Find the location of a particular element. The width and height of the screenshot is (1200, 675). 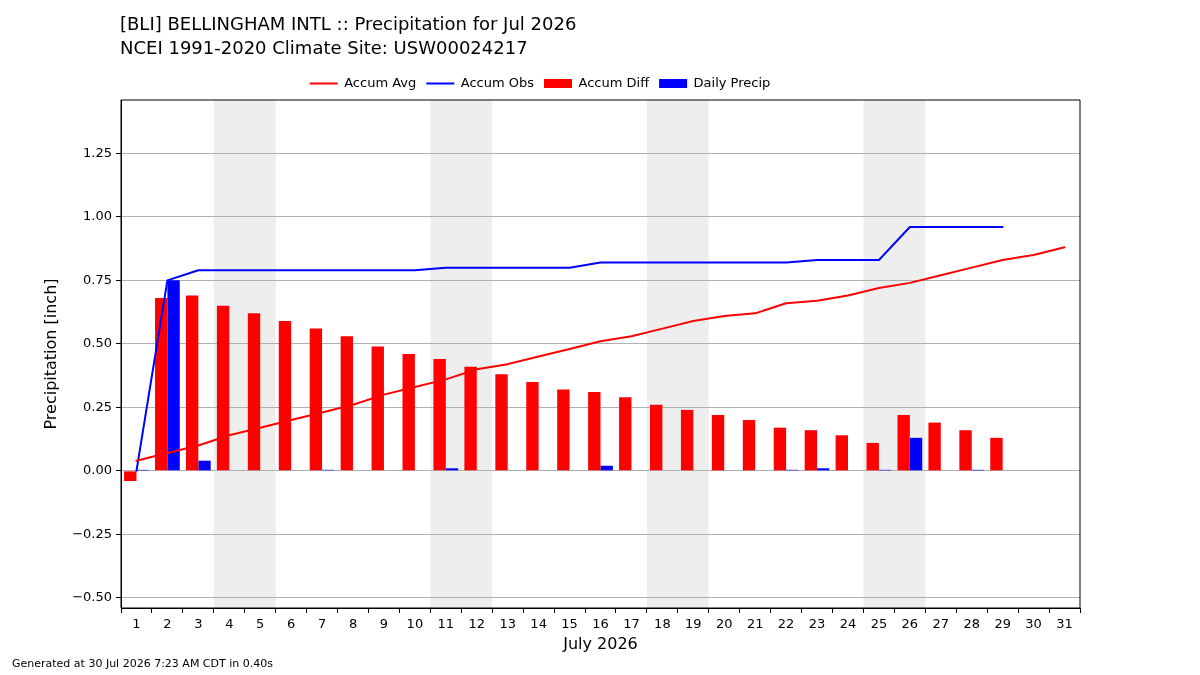

x-tick-label: 7 is located at coordinates (322, 624).